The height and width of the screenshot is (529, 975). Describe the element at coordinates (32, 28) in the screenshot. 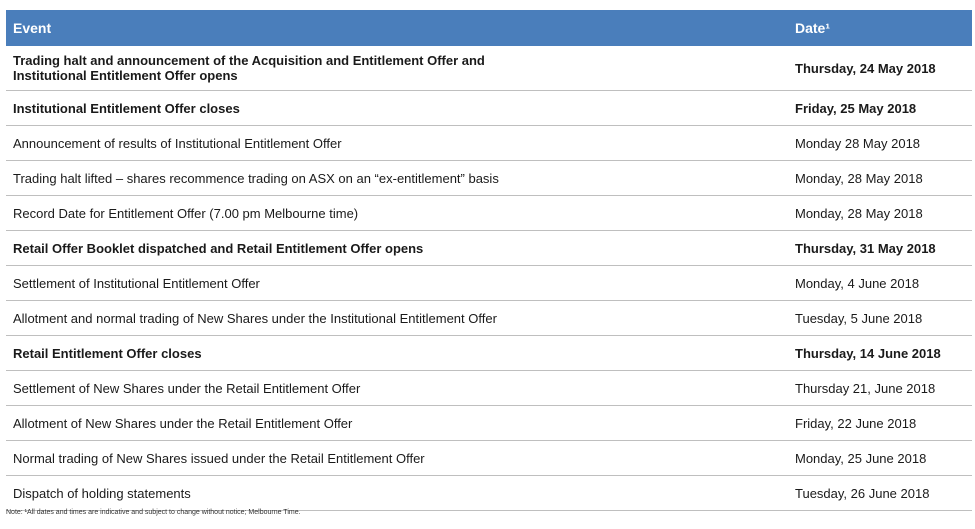

I see `header-event: Event` at that location.